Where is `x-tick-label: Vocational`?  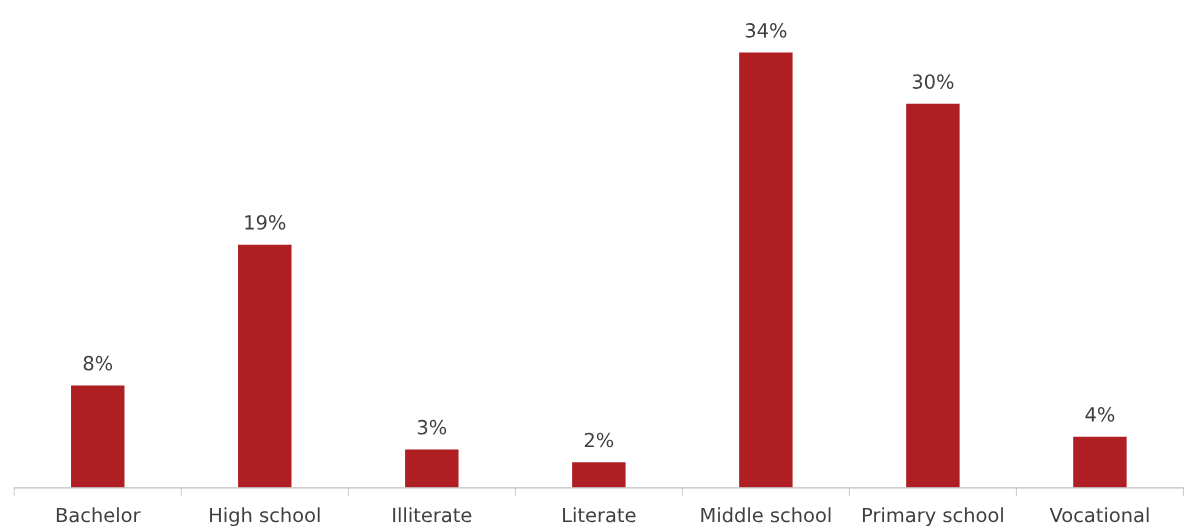 x-tick-label: Vocational is located at coordinates (1099, 515).